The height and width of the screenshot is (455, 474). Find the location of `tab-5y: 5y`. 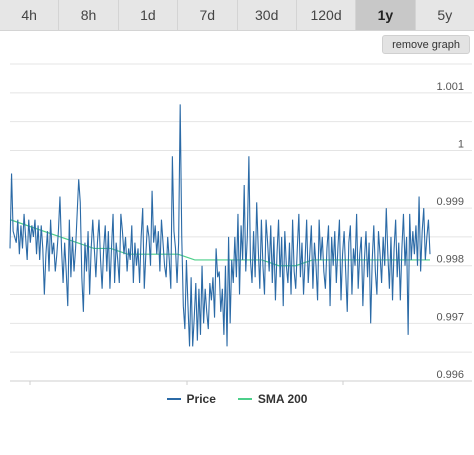

tab-5y: 5y is located at coordinates (445, 15).